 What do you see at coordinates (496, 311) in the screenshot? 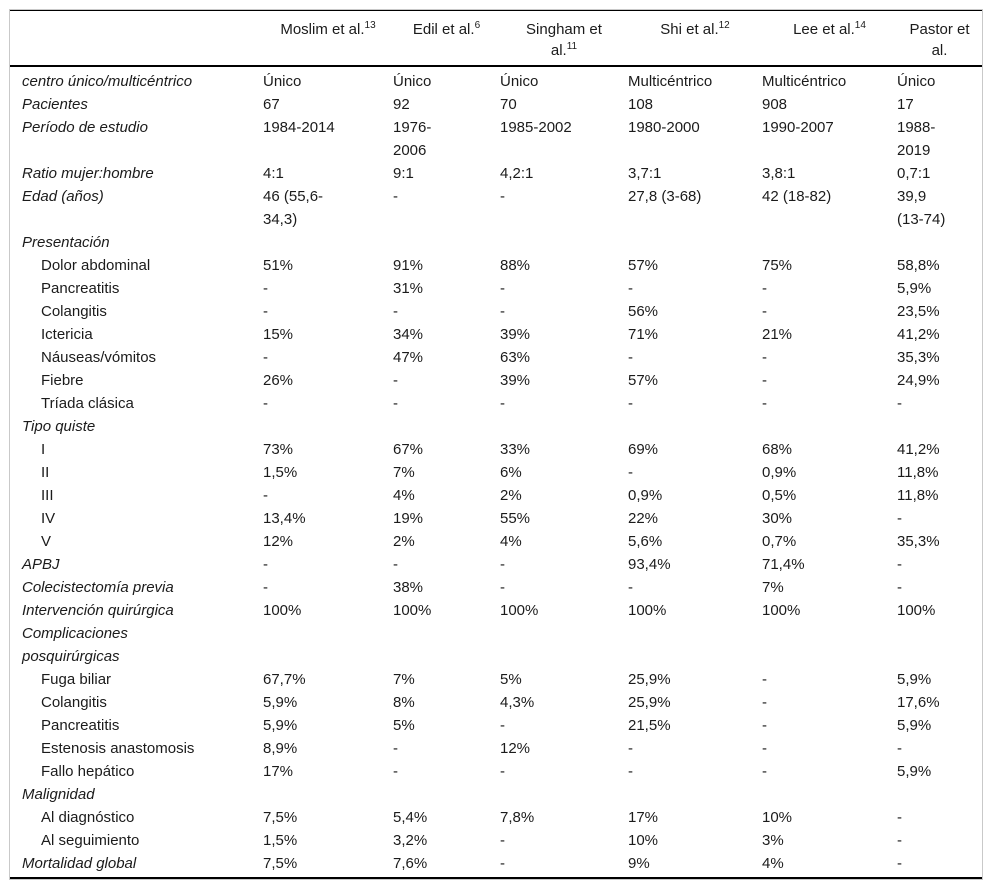
I see `table-row: Colangitis - - - 56% - 23,5%` at bounding box center [496, 311].